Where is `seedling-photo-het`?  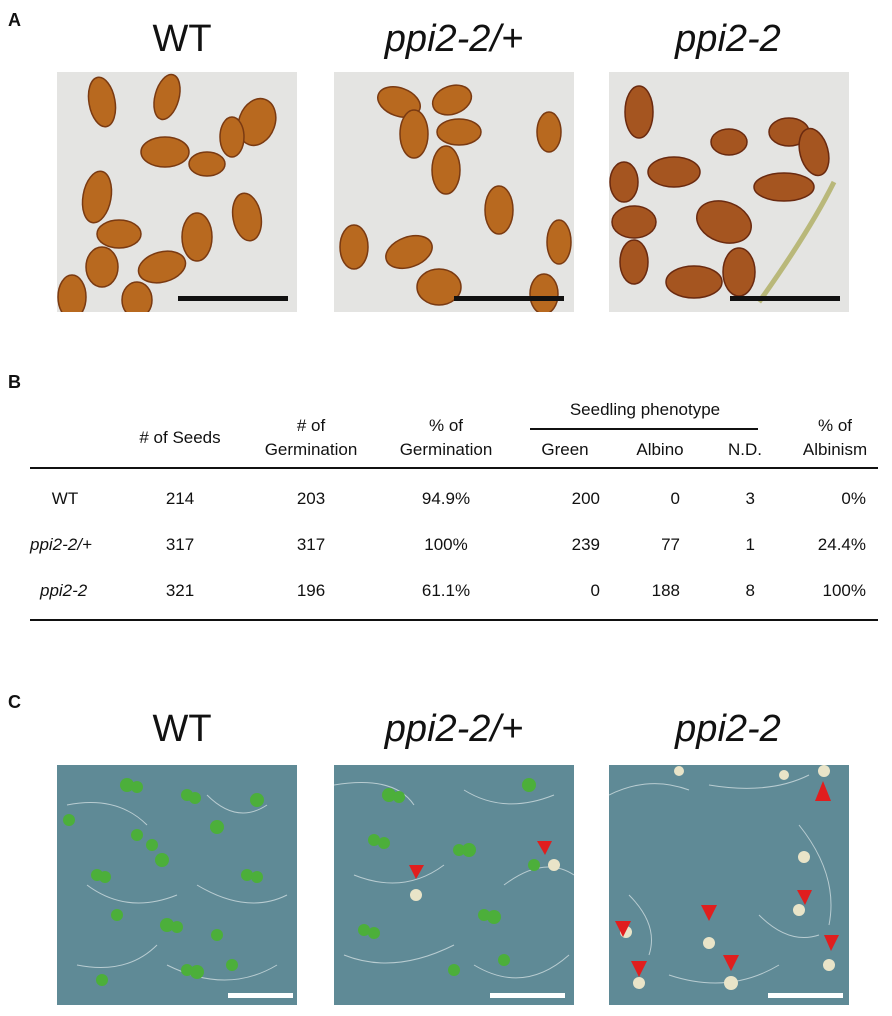 seedling-photo-het is located at coordinates (454, 885).